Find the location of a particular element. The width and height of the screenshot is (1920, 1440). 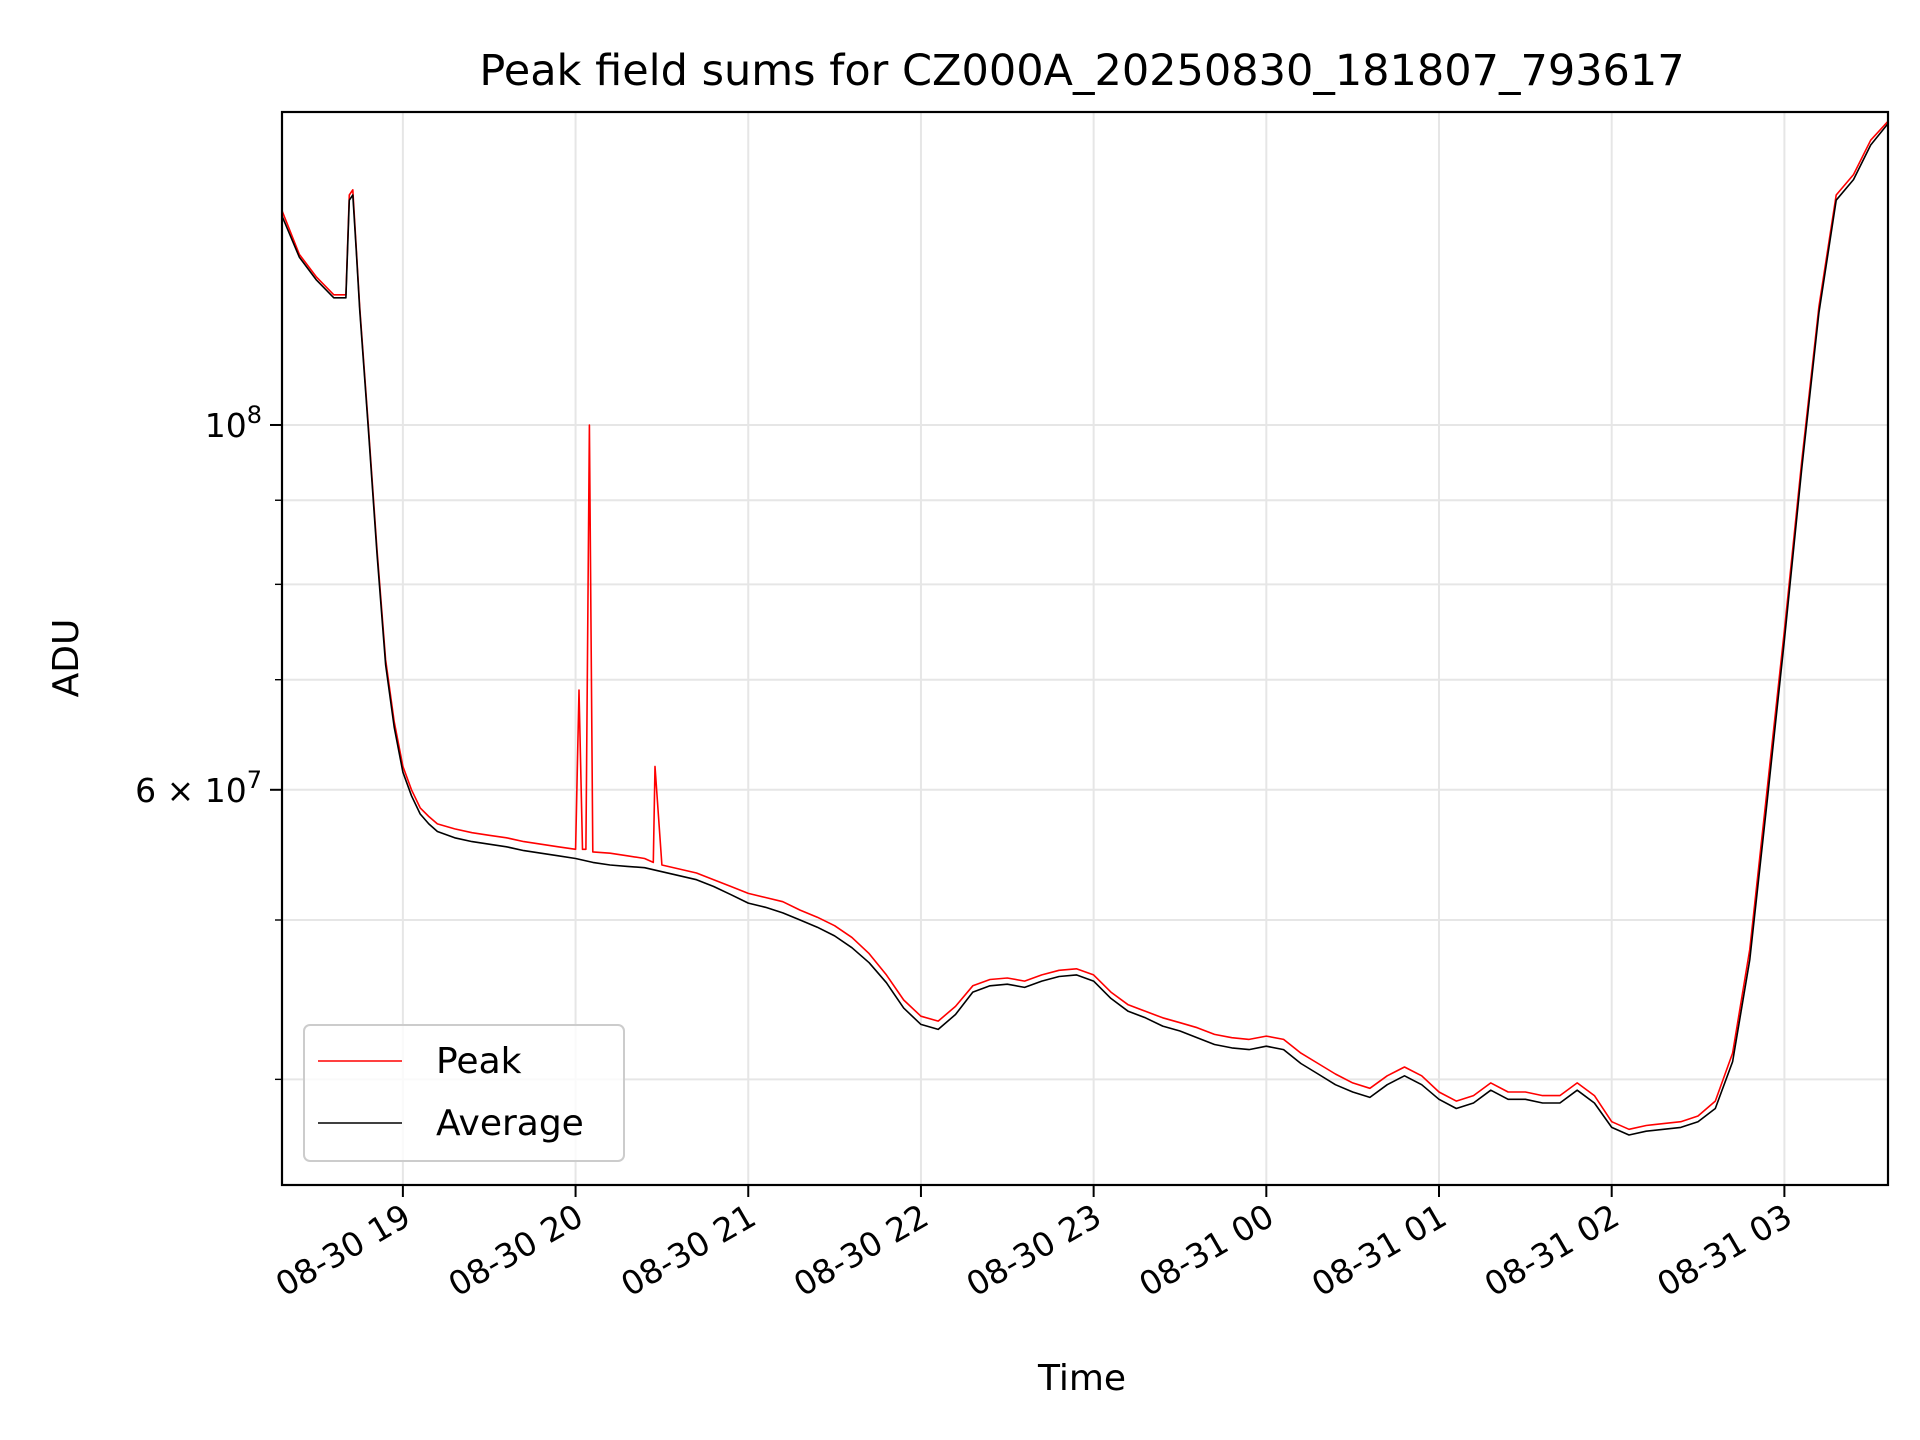

y-axis-title: ADU is located at coordinates (66, 658).